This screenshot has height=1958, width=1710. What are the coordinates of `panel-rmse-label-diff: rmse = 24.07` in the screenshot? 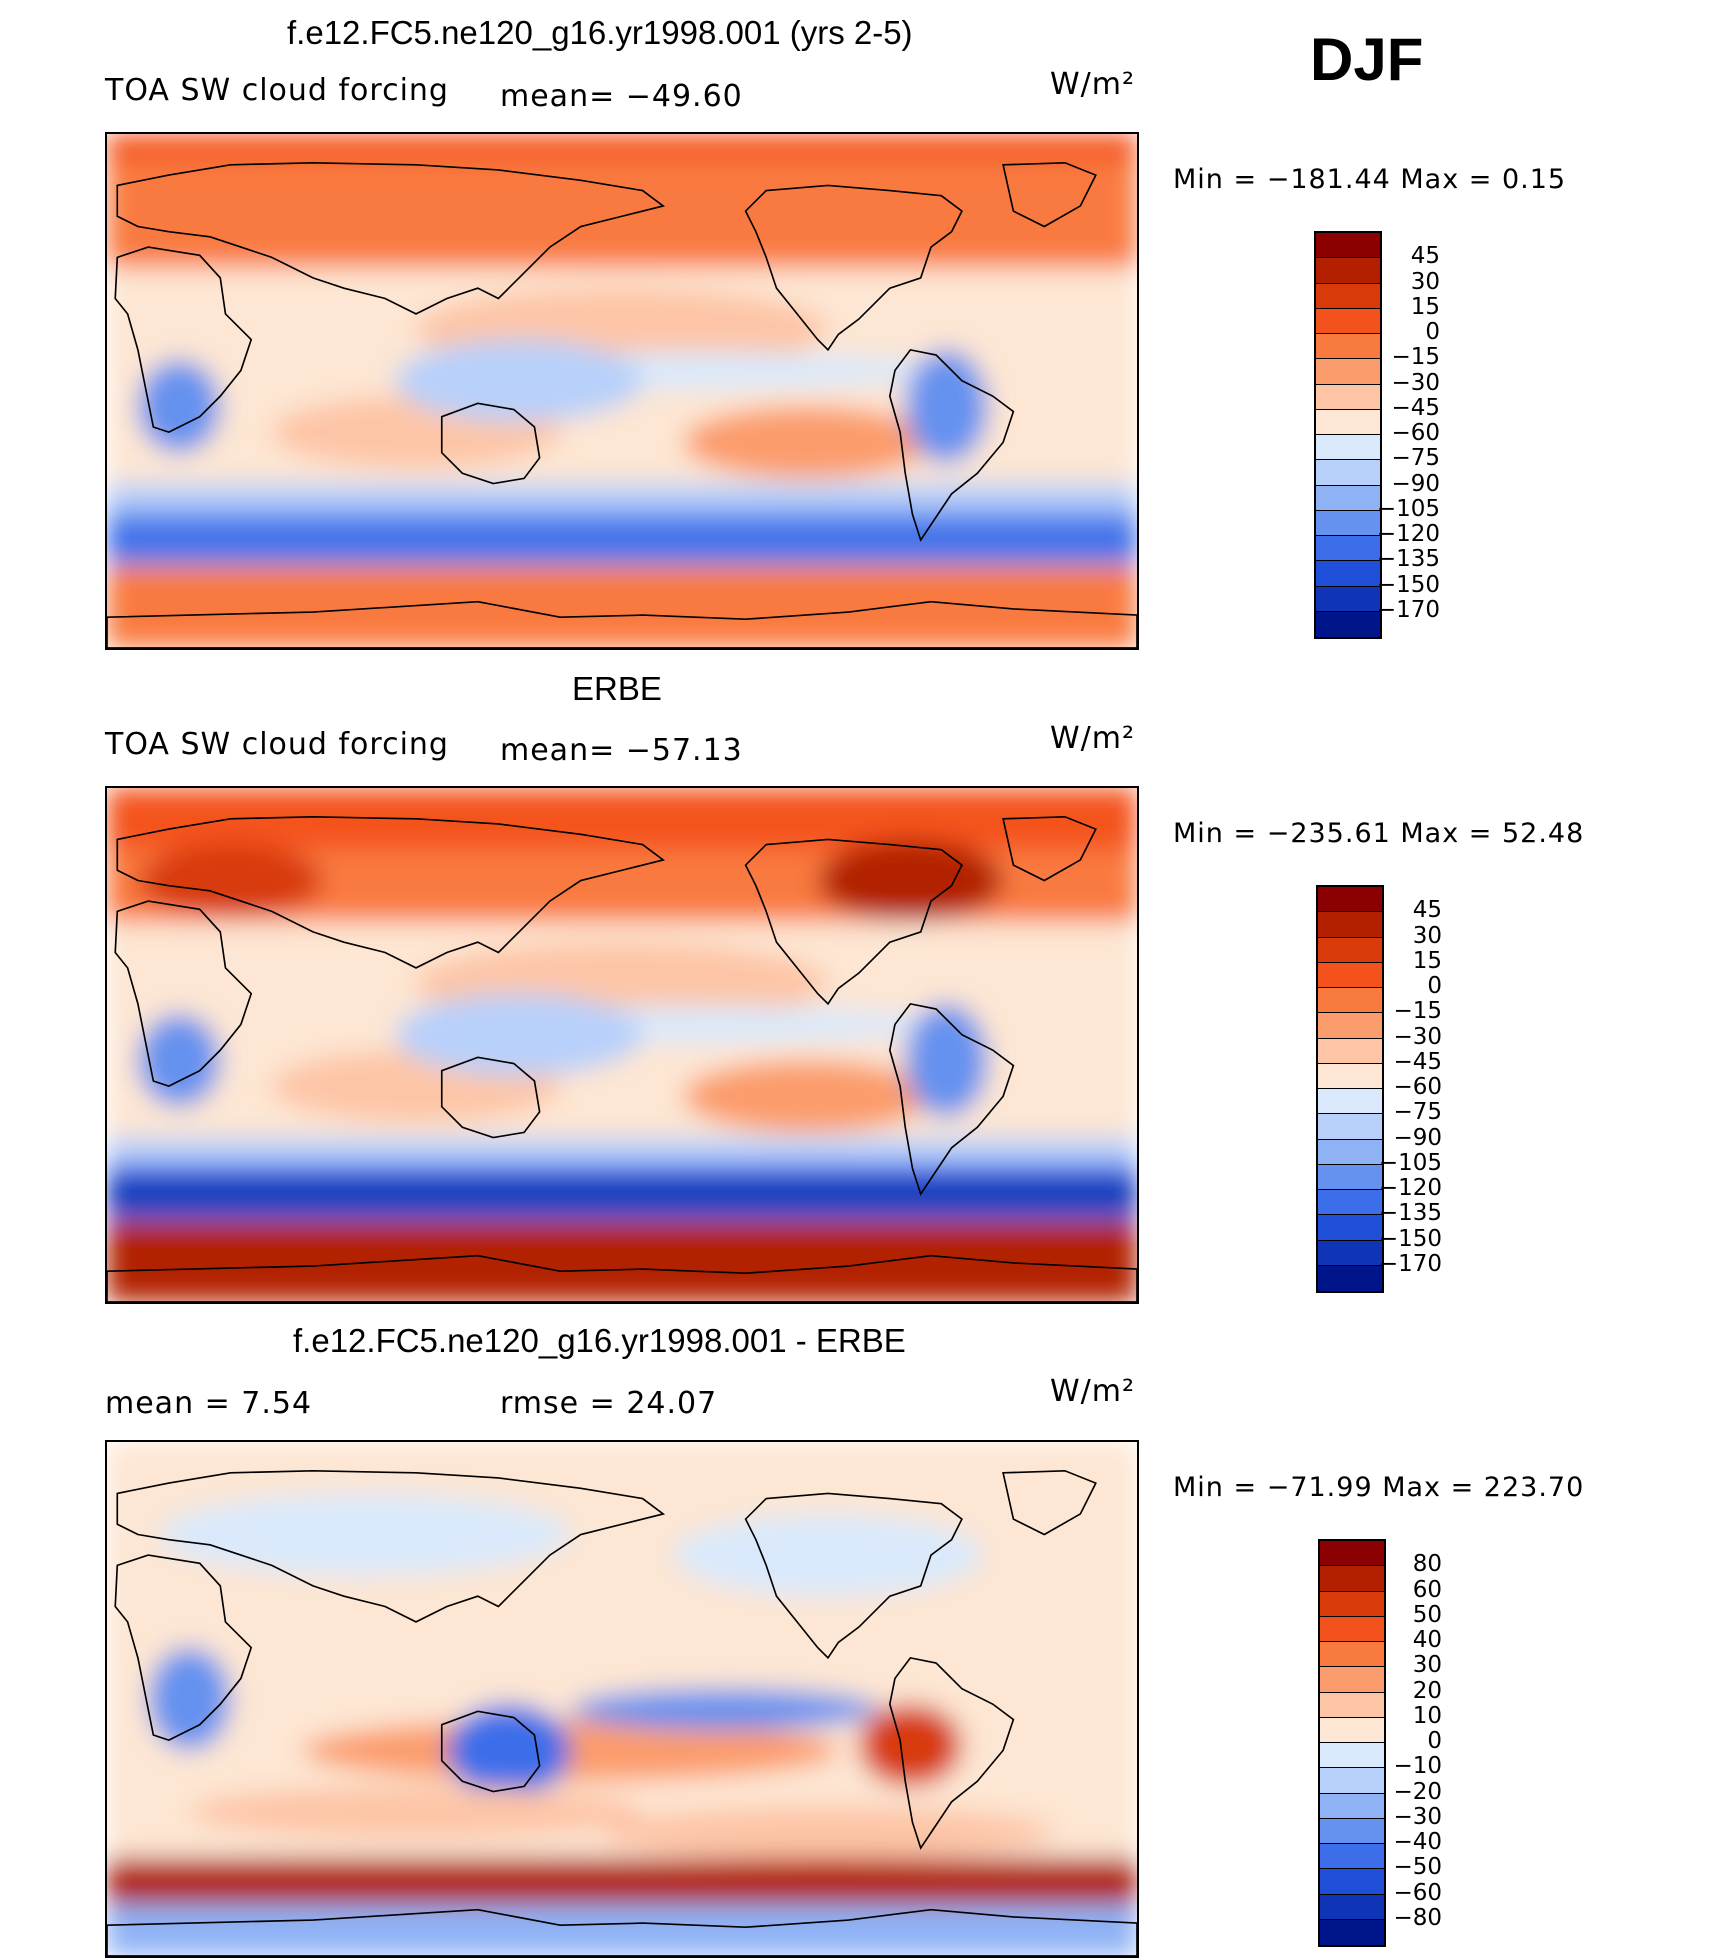 It's located at (609, 1403).